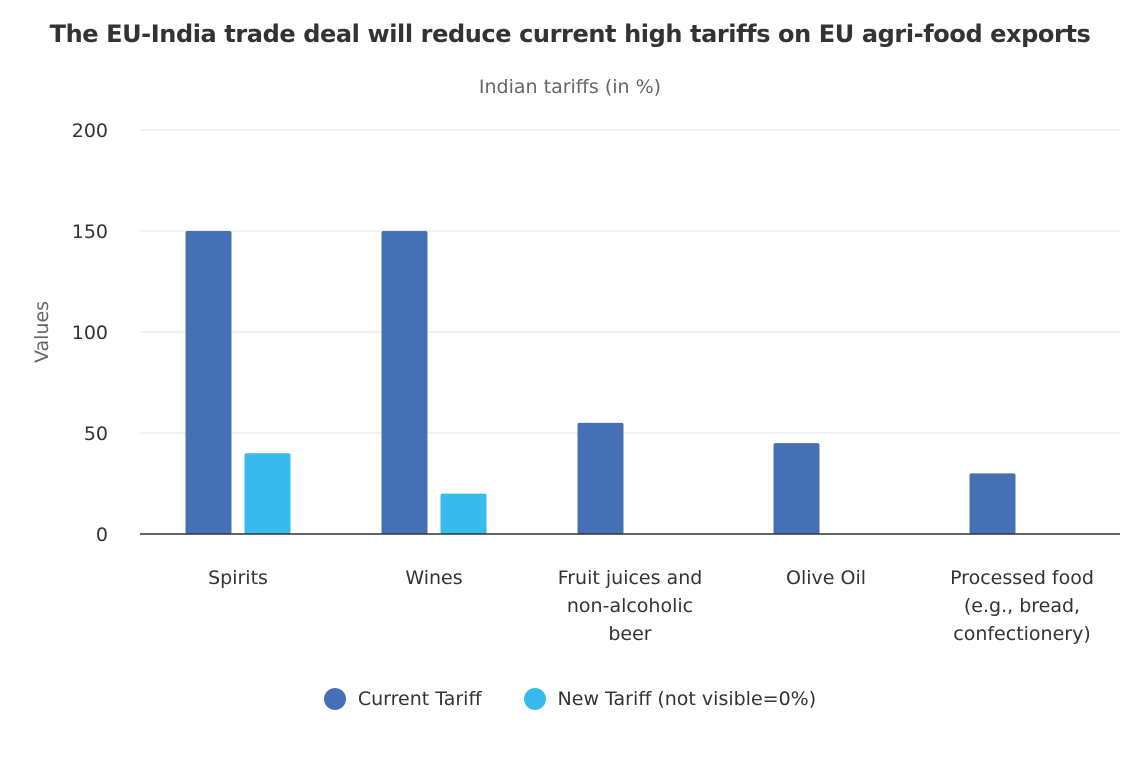 The width and height of the screenshot is (1140, 760). I want to click on legend-label-current-tariff: Current Tariff, so click(419, 699).